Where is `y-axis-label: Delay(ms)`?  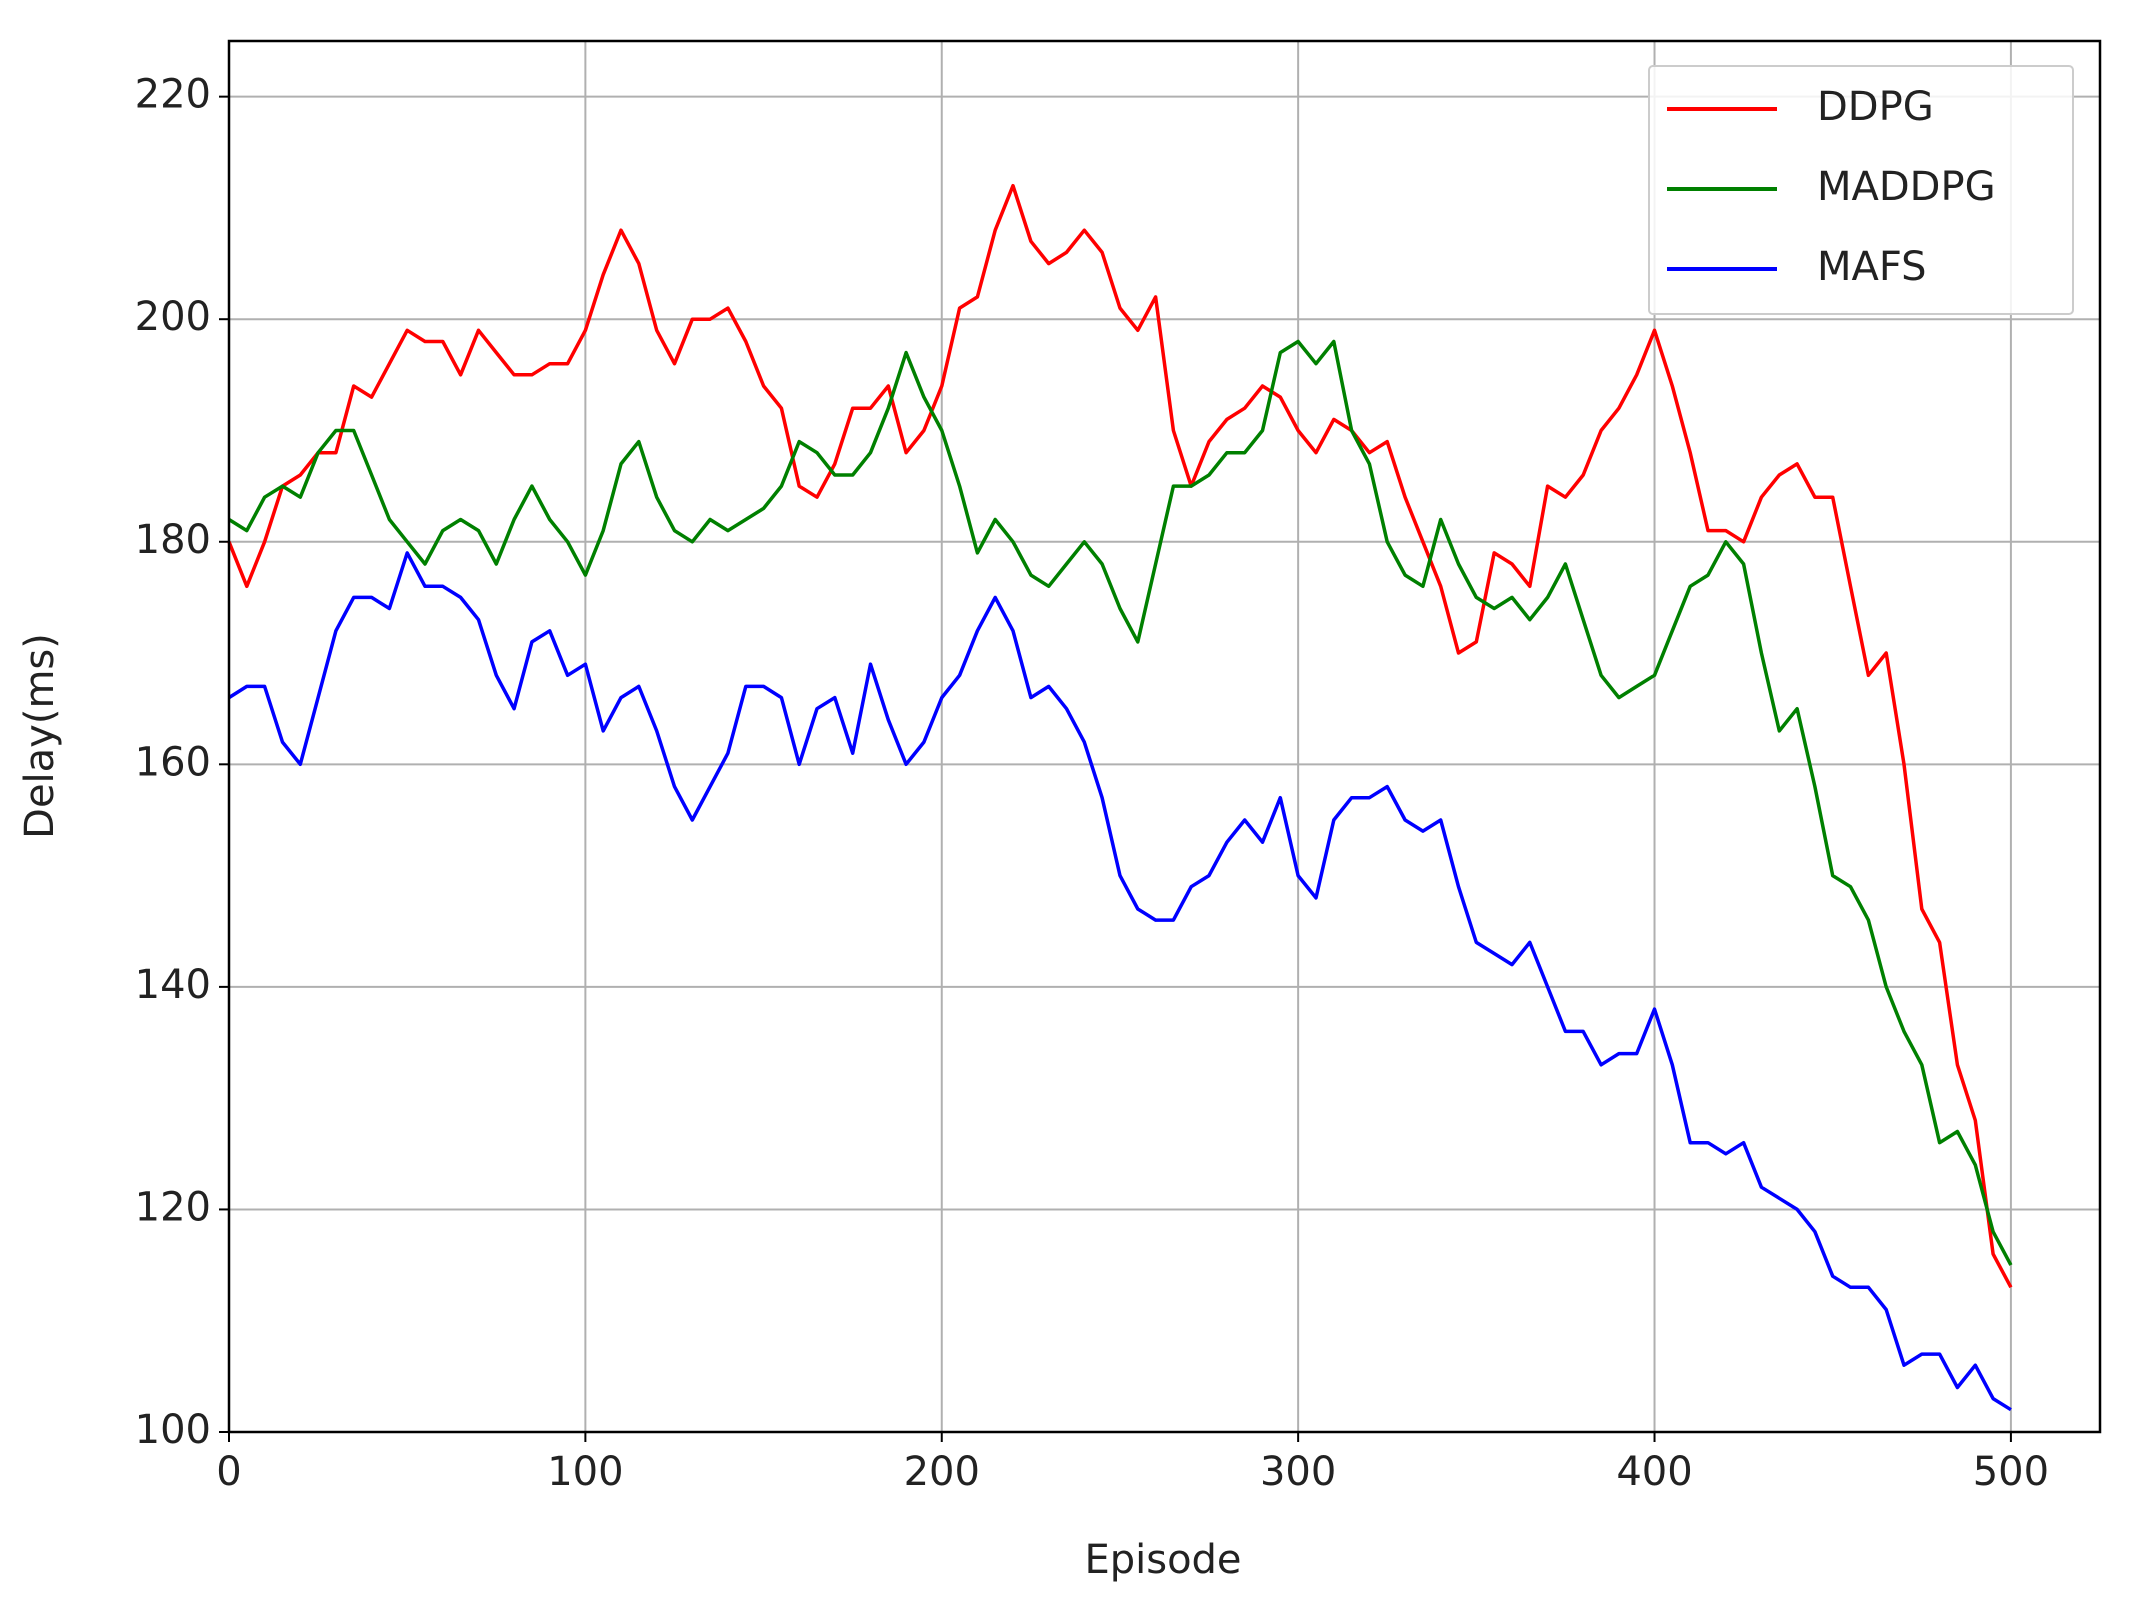 y-axis-label: Delay(ms) is located at coordinates (40, 736).